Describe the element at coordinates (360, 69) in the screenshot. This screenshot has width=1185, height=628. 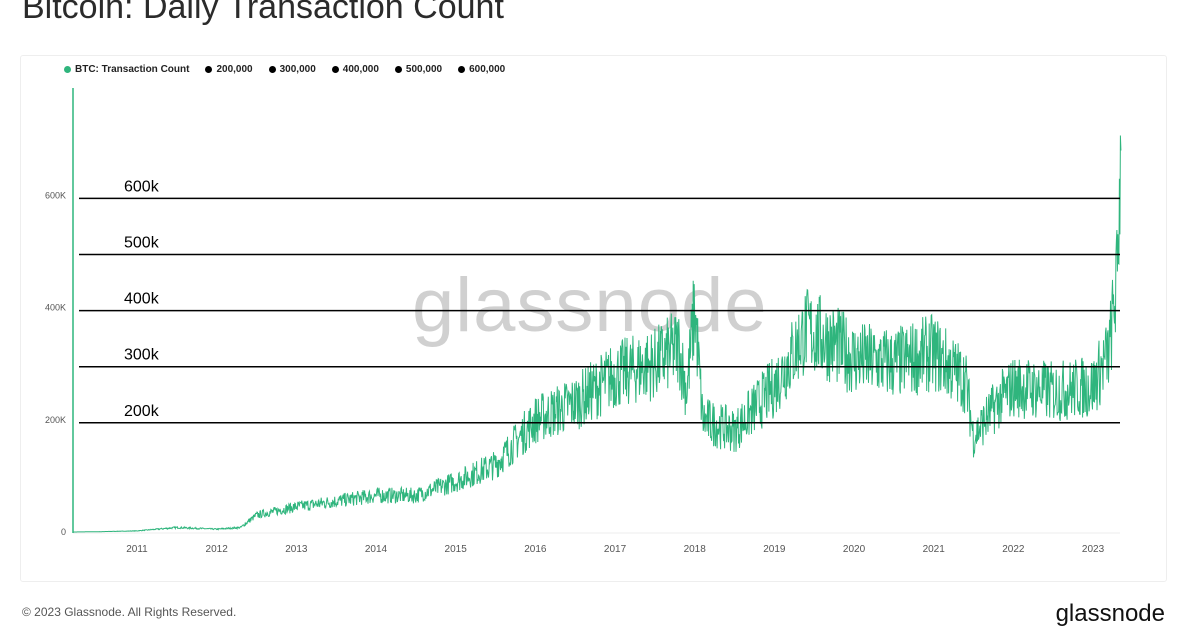
I see `legend-label: 400,000` at that location.